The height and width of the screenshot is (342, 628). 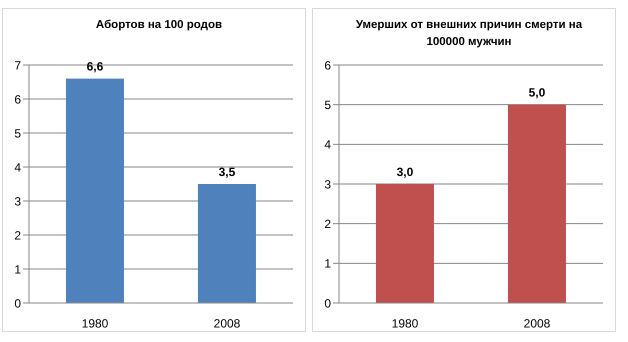 What do you see at coordinates (18, 65) in the screenshot?
I see `y-tick-label: 7` at bounding box center [18, 65].